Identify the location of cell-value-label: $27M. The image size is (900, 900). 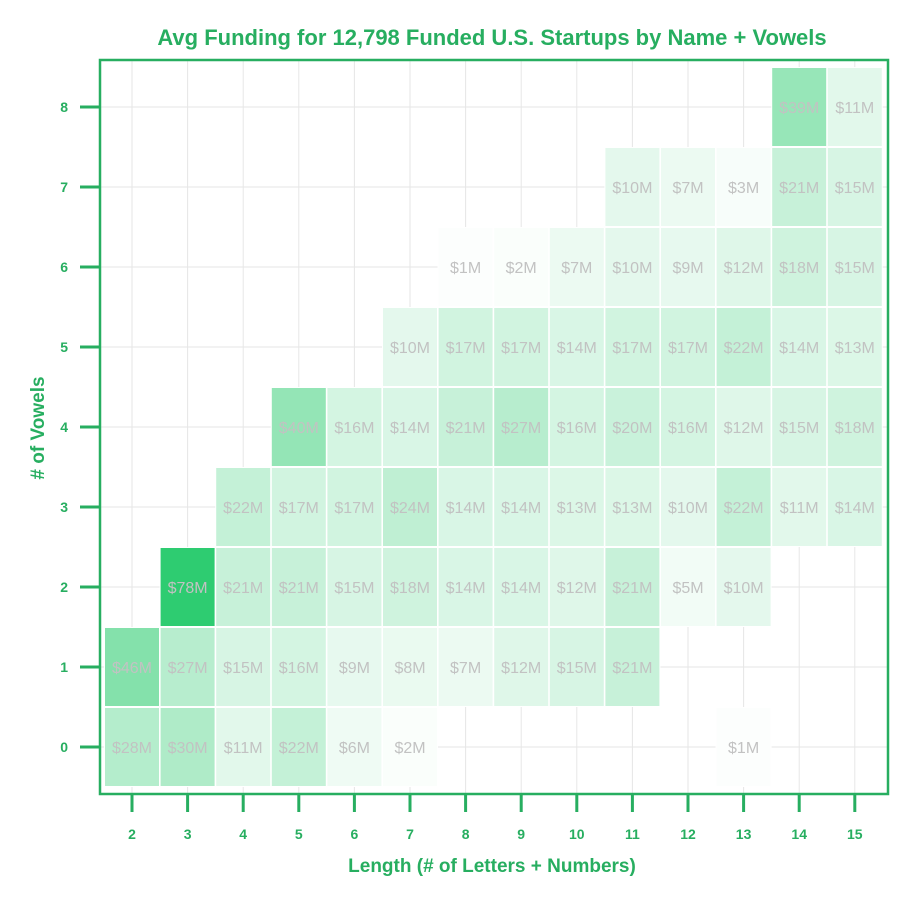
(188, 668).